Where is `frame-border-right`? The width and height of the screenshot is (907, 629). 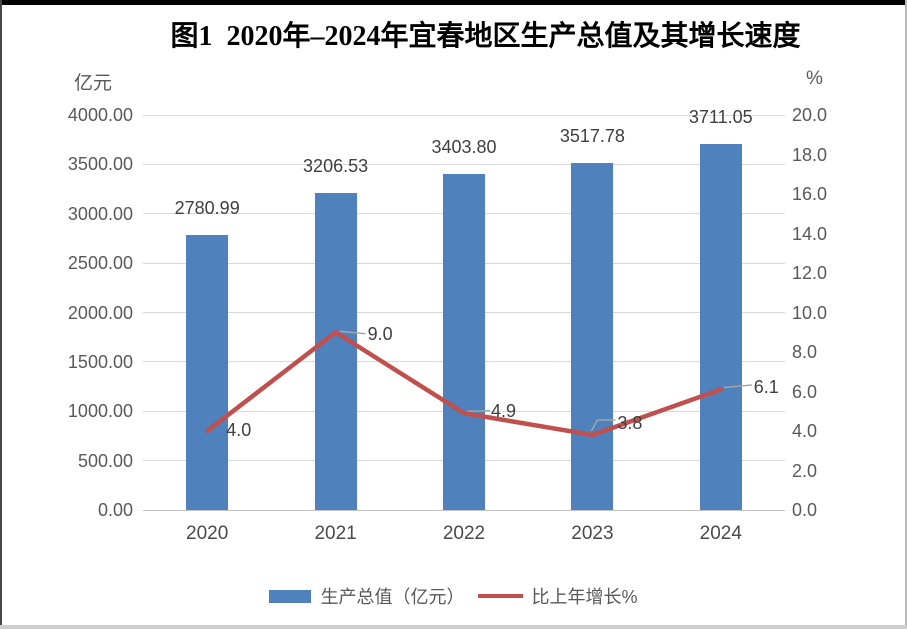 frame-border-right is located at coordinates (906, 314).